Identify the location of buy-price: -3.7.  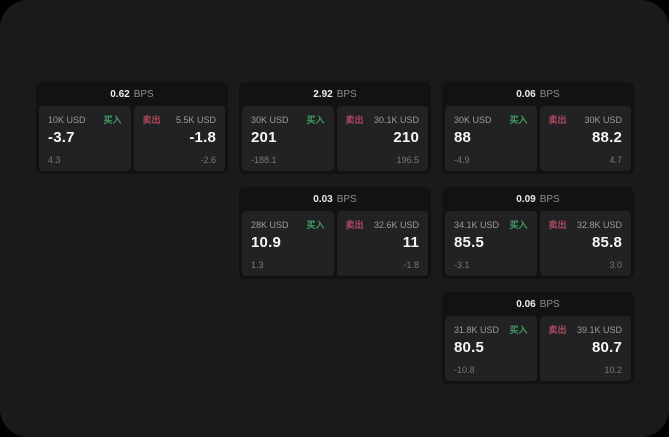
(61, 137).